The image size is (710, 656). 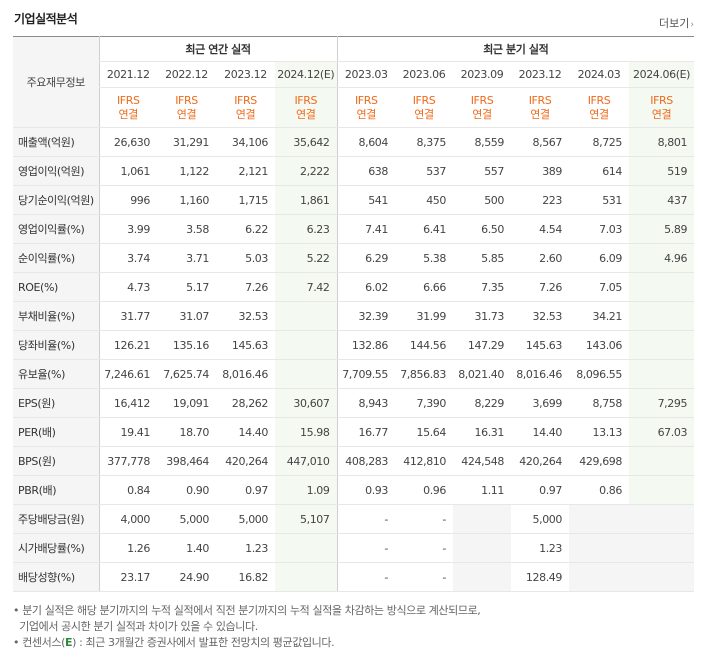 I want to click on row-label: 영업이익(억원), so click(x=56, y=171).